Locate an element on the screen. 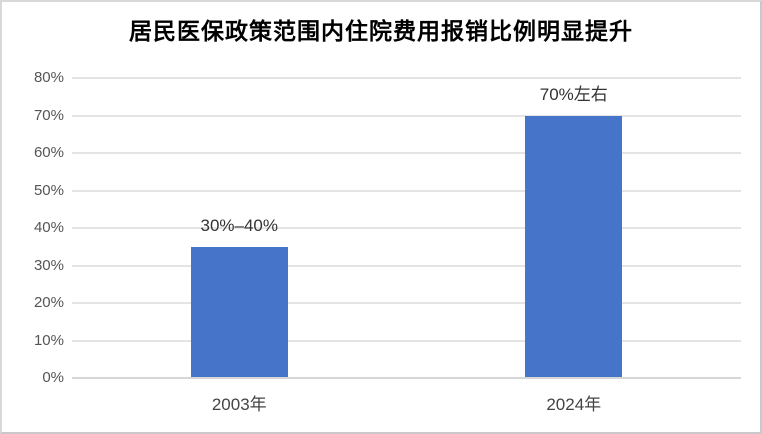  y-tick-label: 80% is located at coordinates (48, 77).